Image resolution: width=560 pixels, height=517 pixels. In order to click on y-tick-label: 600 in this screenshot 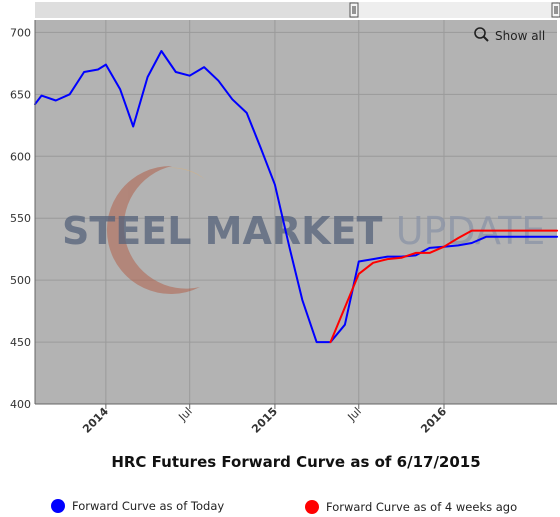, I will do `click(20, 156)`.